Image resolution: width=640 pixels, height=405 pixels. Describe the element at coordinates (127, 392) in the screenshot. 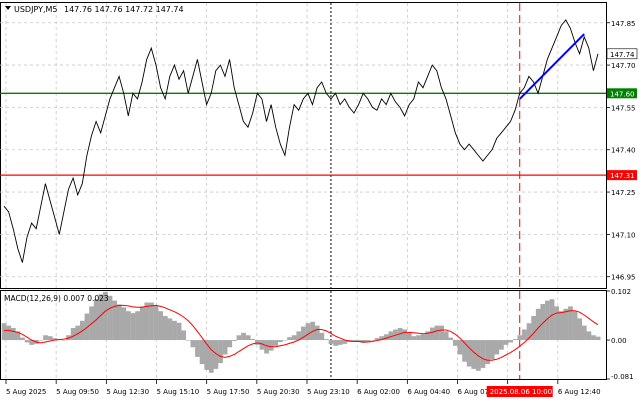

I see `time-tick-label: 5 Aug 12:30` at that location.